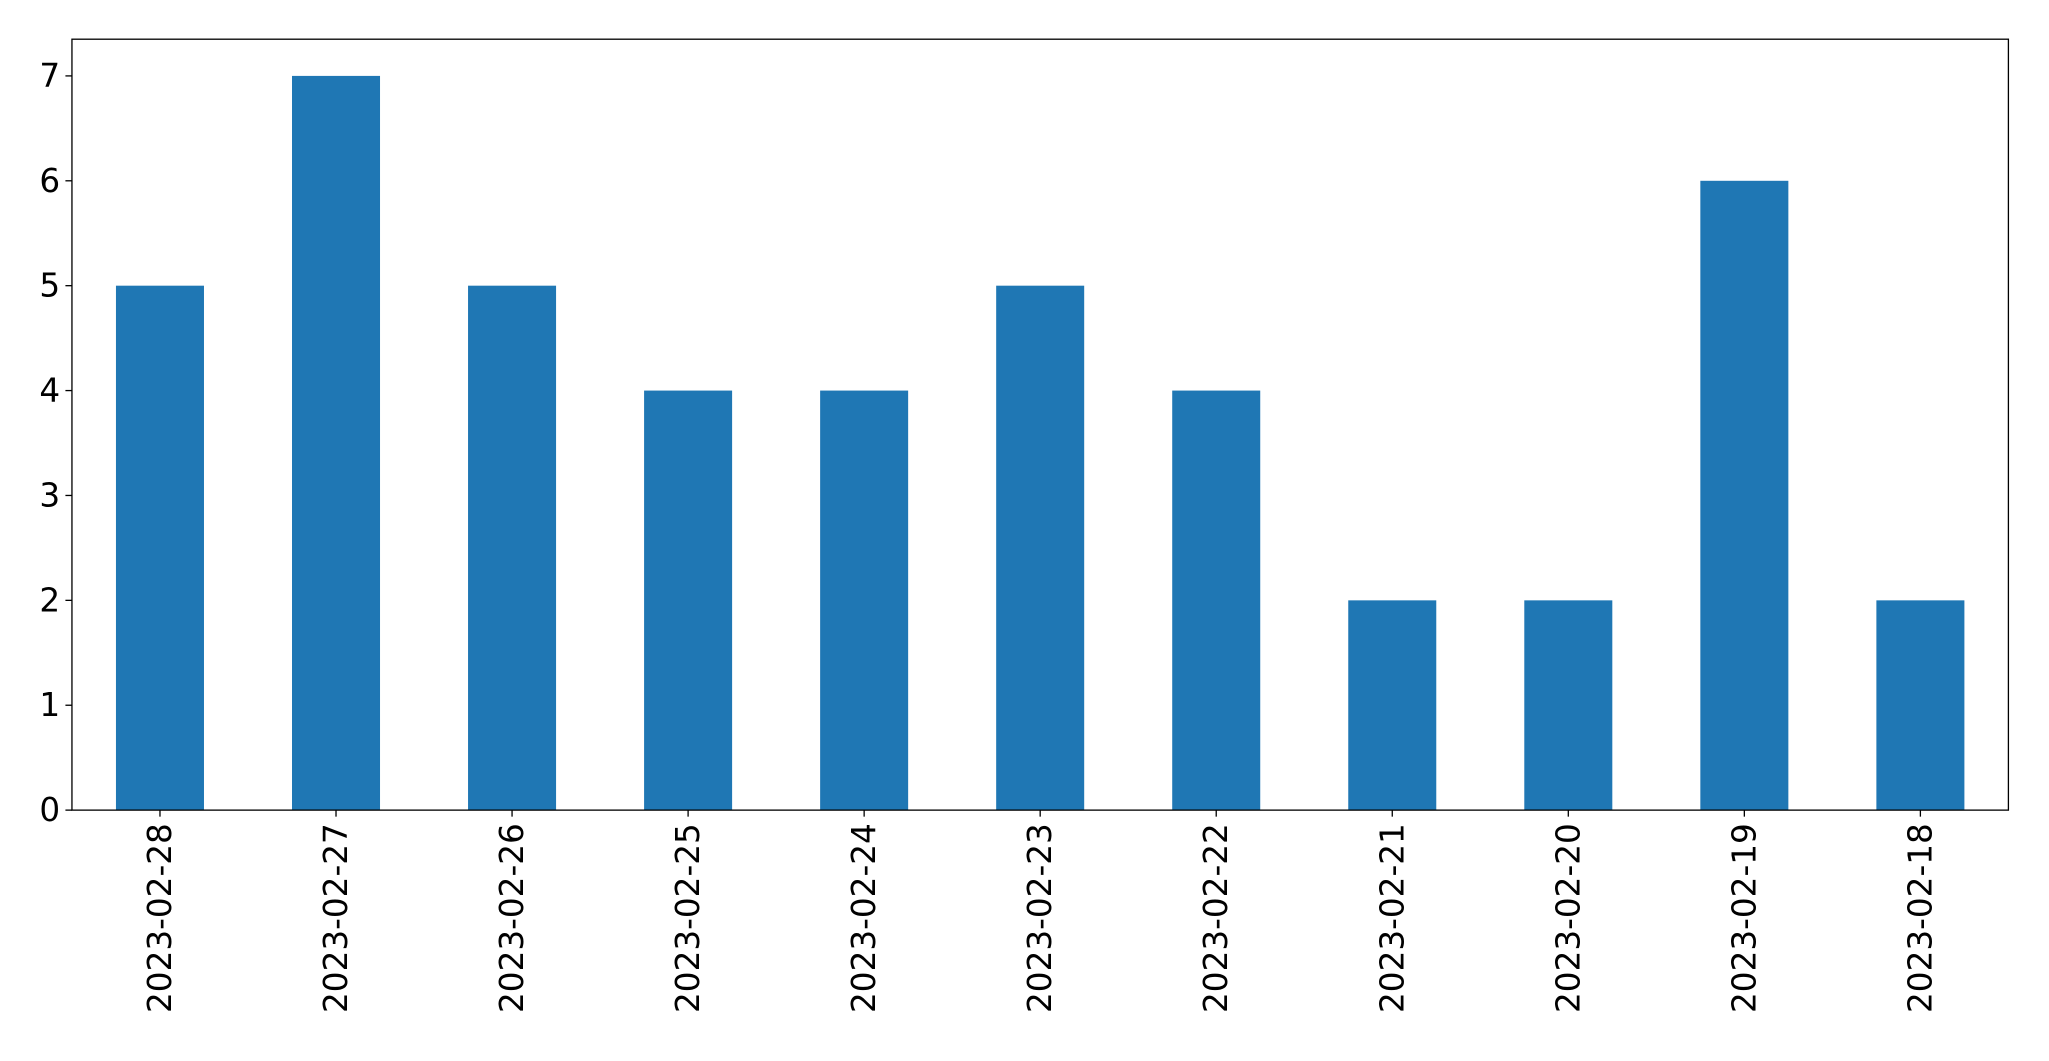 This screenshot has height=1061, width=2049. I want to click on x-tick-label: 2023-02-24, so click(864, 918).